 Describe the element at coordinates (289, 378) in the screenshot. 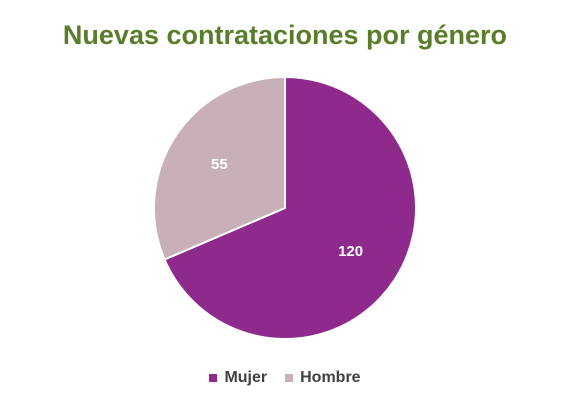

I see `legend-swatch-hombre` at that location.